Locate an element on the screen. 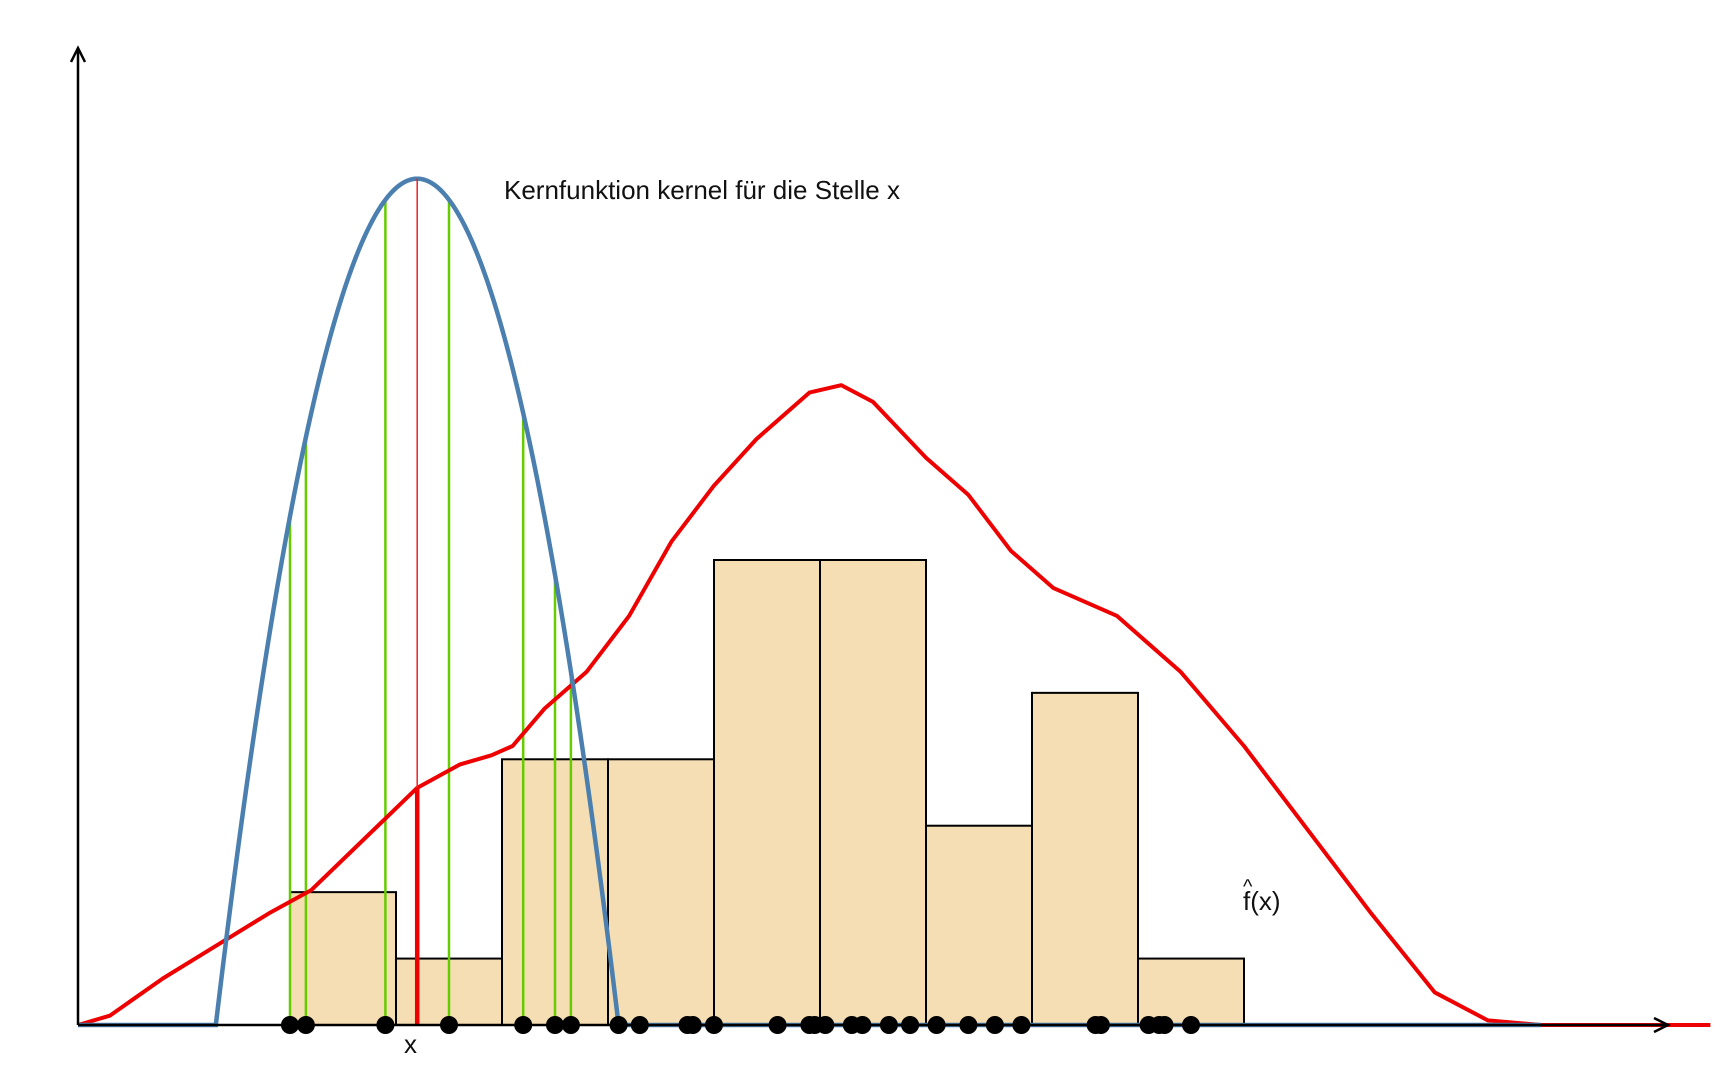 The height and width of the screenshot is (1072, 1728). f-hat-caret: ^ is located at coordinates (1248, 887).